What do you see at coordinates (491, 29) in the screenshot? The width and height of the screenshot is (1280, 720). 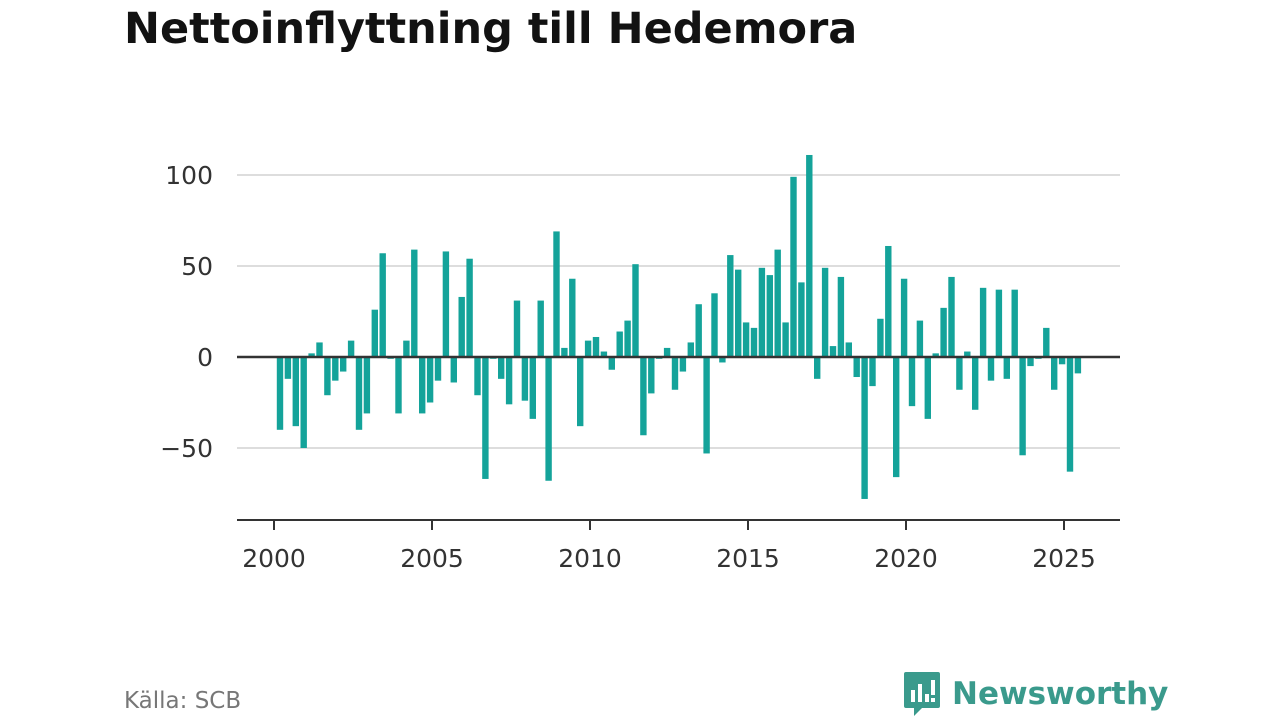 I see `chart-title: Nettoinflyttning till Hedemora` at bounding box center [491, 29].